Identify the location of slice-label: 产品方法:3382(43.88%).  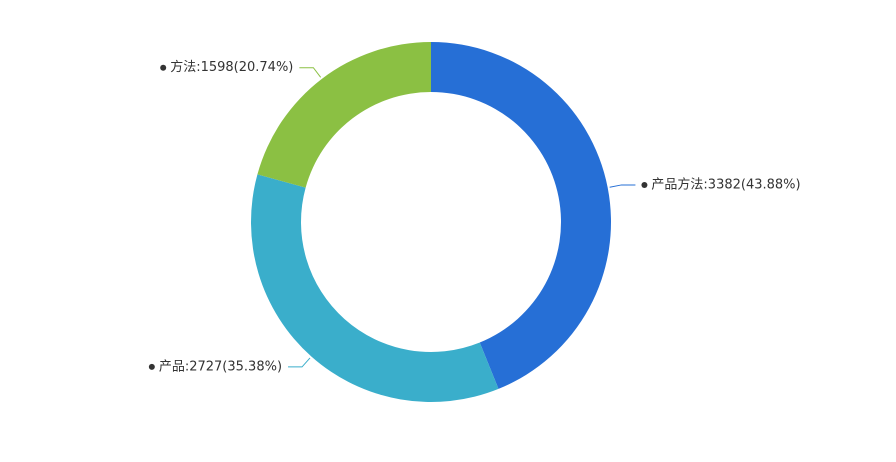
(725, 184).